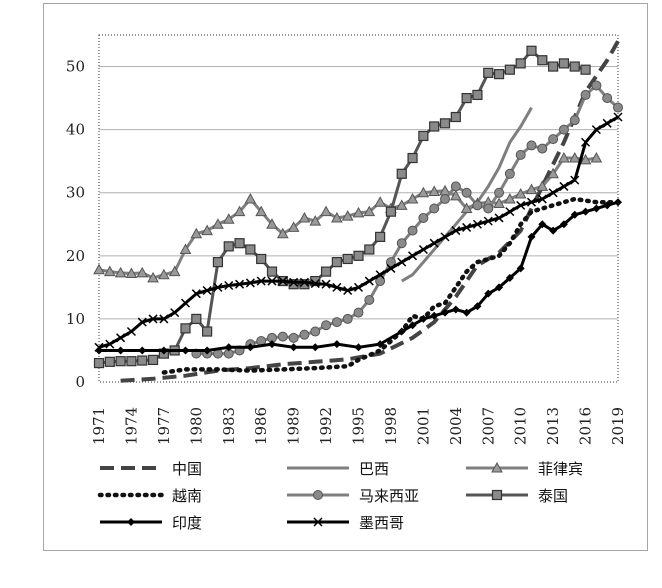  Describe the element at coordinates (381, 523) in the screenshot. I see `legend-label: 墨西哥` at that location.